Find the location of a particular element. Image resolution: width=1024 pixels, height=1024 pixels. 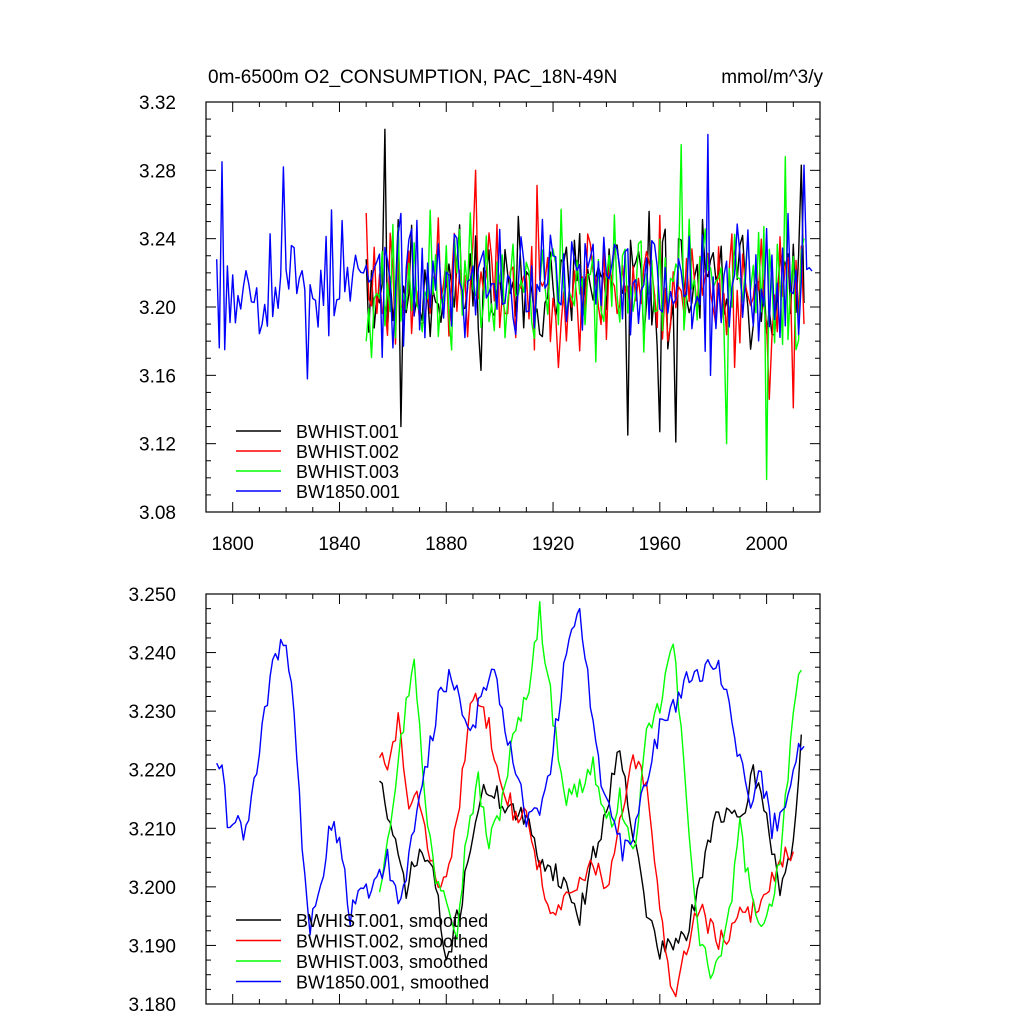

bottom-legend-label: BW1850.001, smoothed is located at coordinates (392, 983).